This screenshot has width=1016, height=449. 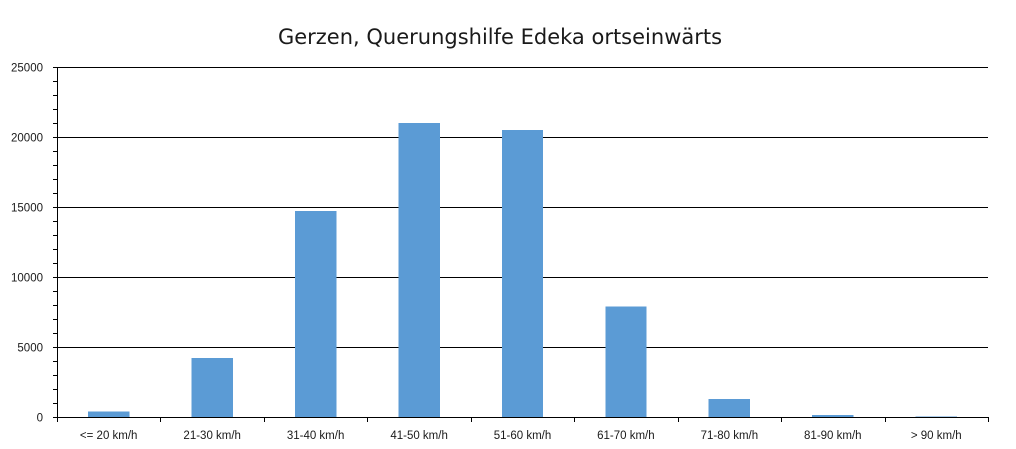 What do you see at coordinates (27, 279) in the screenshot?
I see `y-tick-label: 10000` at bounding box center [27, 279].